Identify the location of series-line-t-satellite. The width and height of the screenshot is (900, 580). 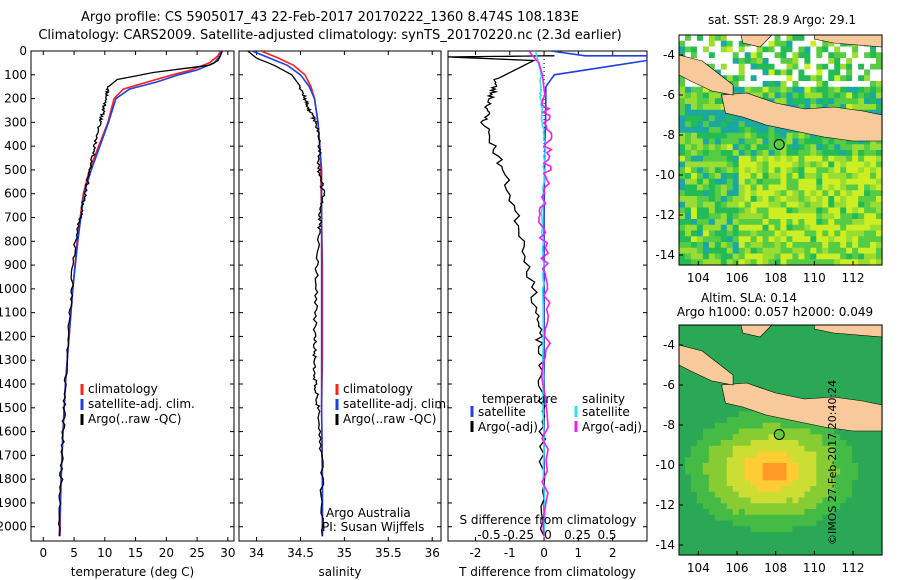
(595, 294).